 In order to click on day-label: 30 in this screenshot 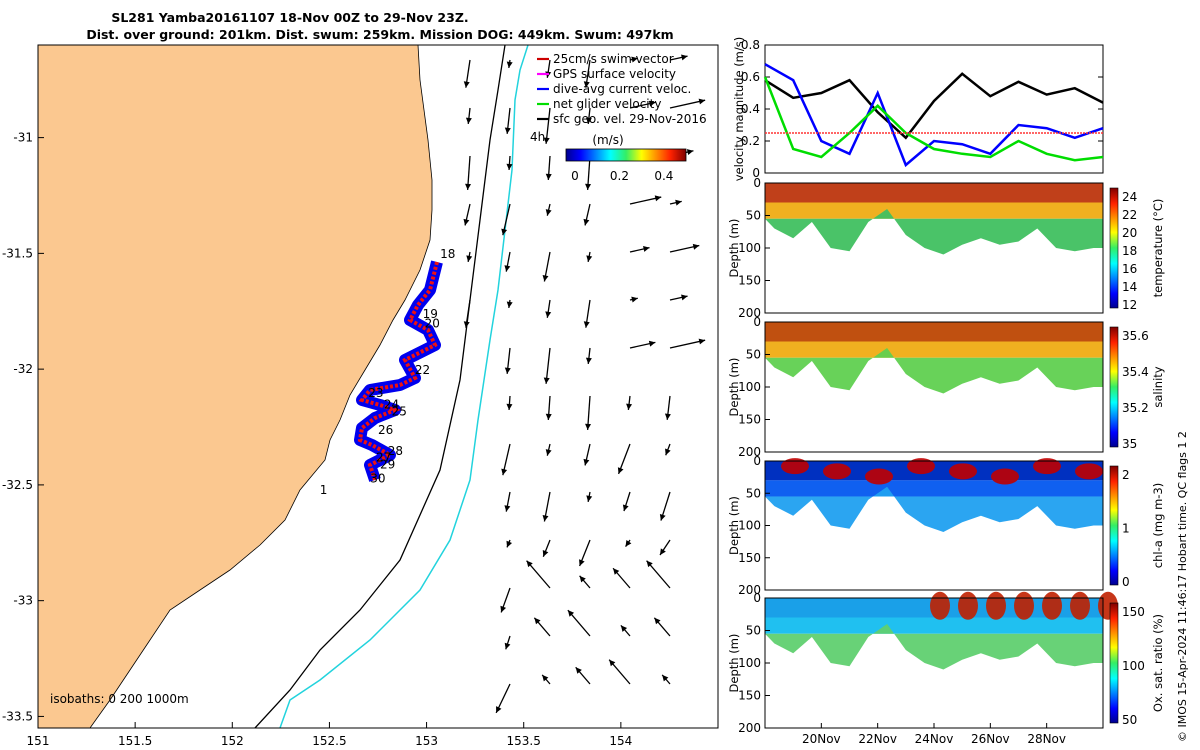, I will do `click(377, 479)`.